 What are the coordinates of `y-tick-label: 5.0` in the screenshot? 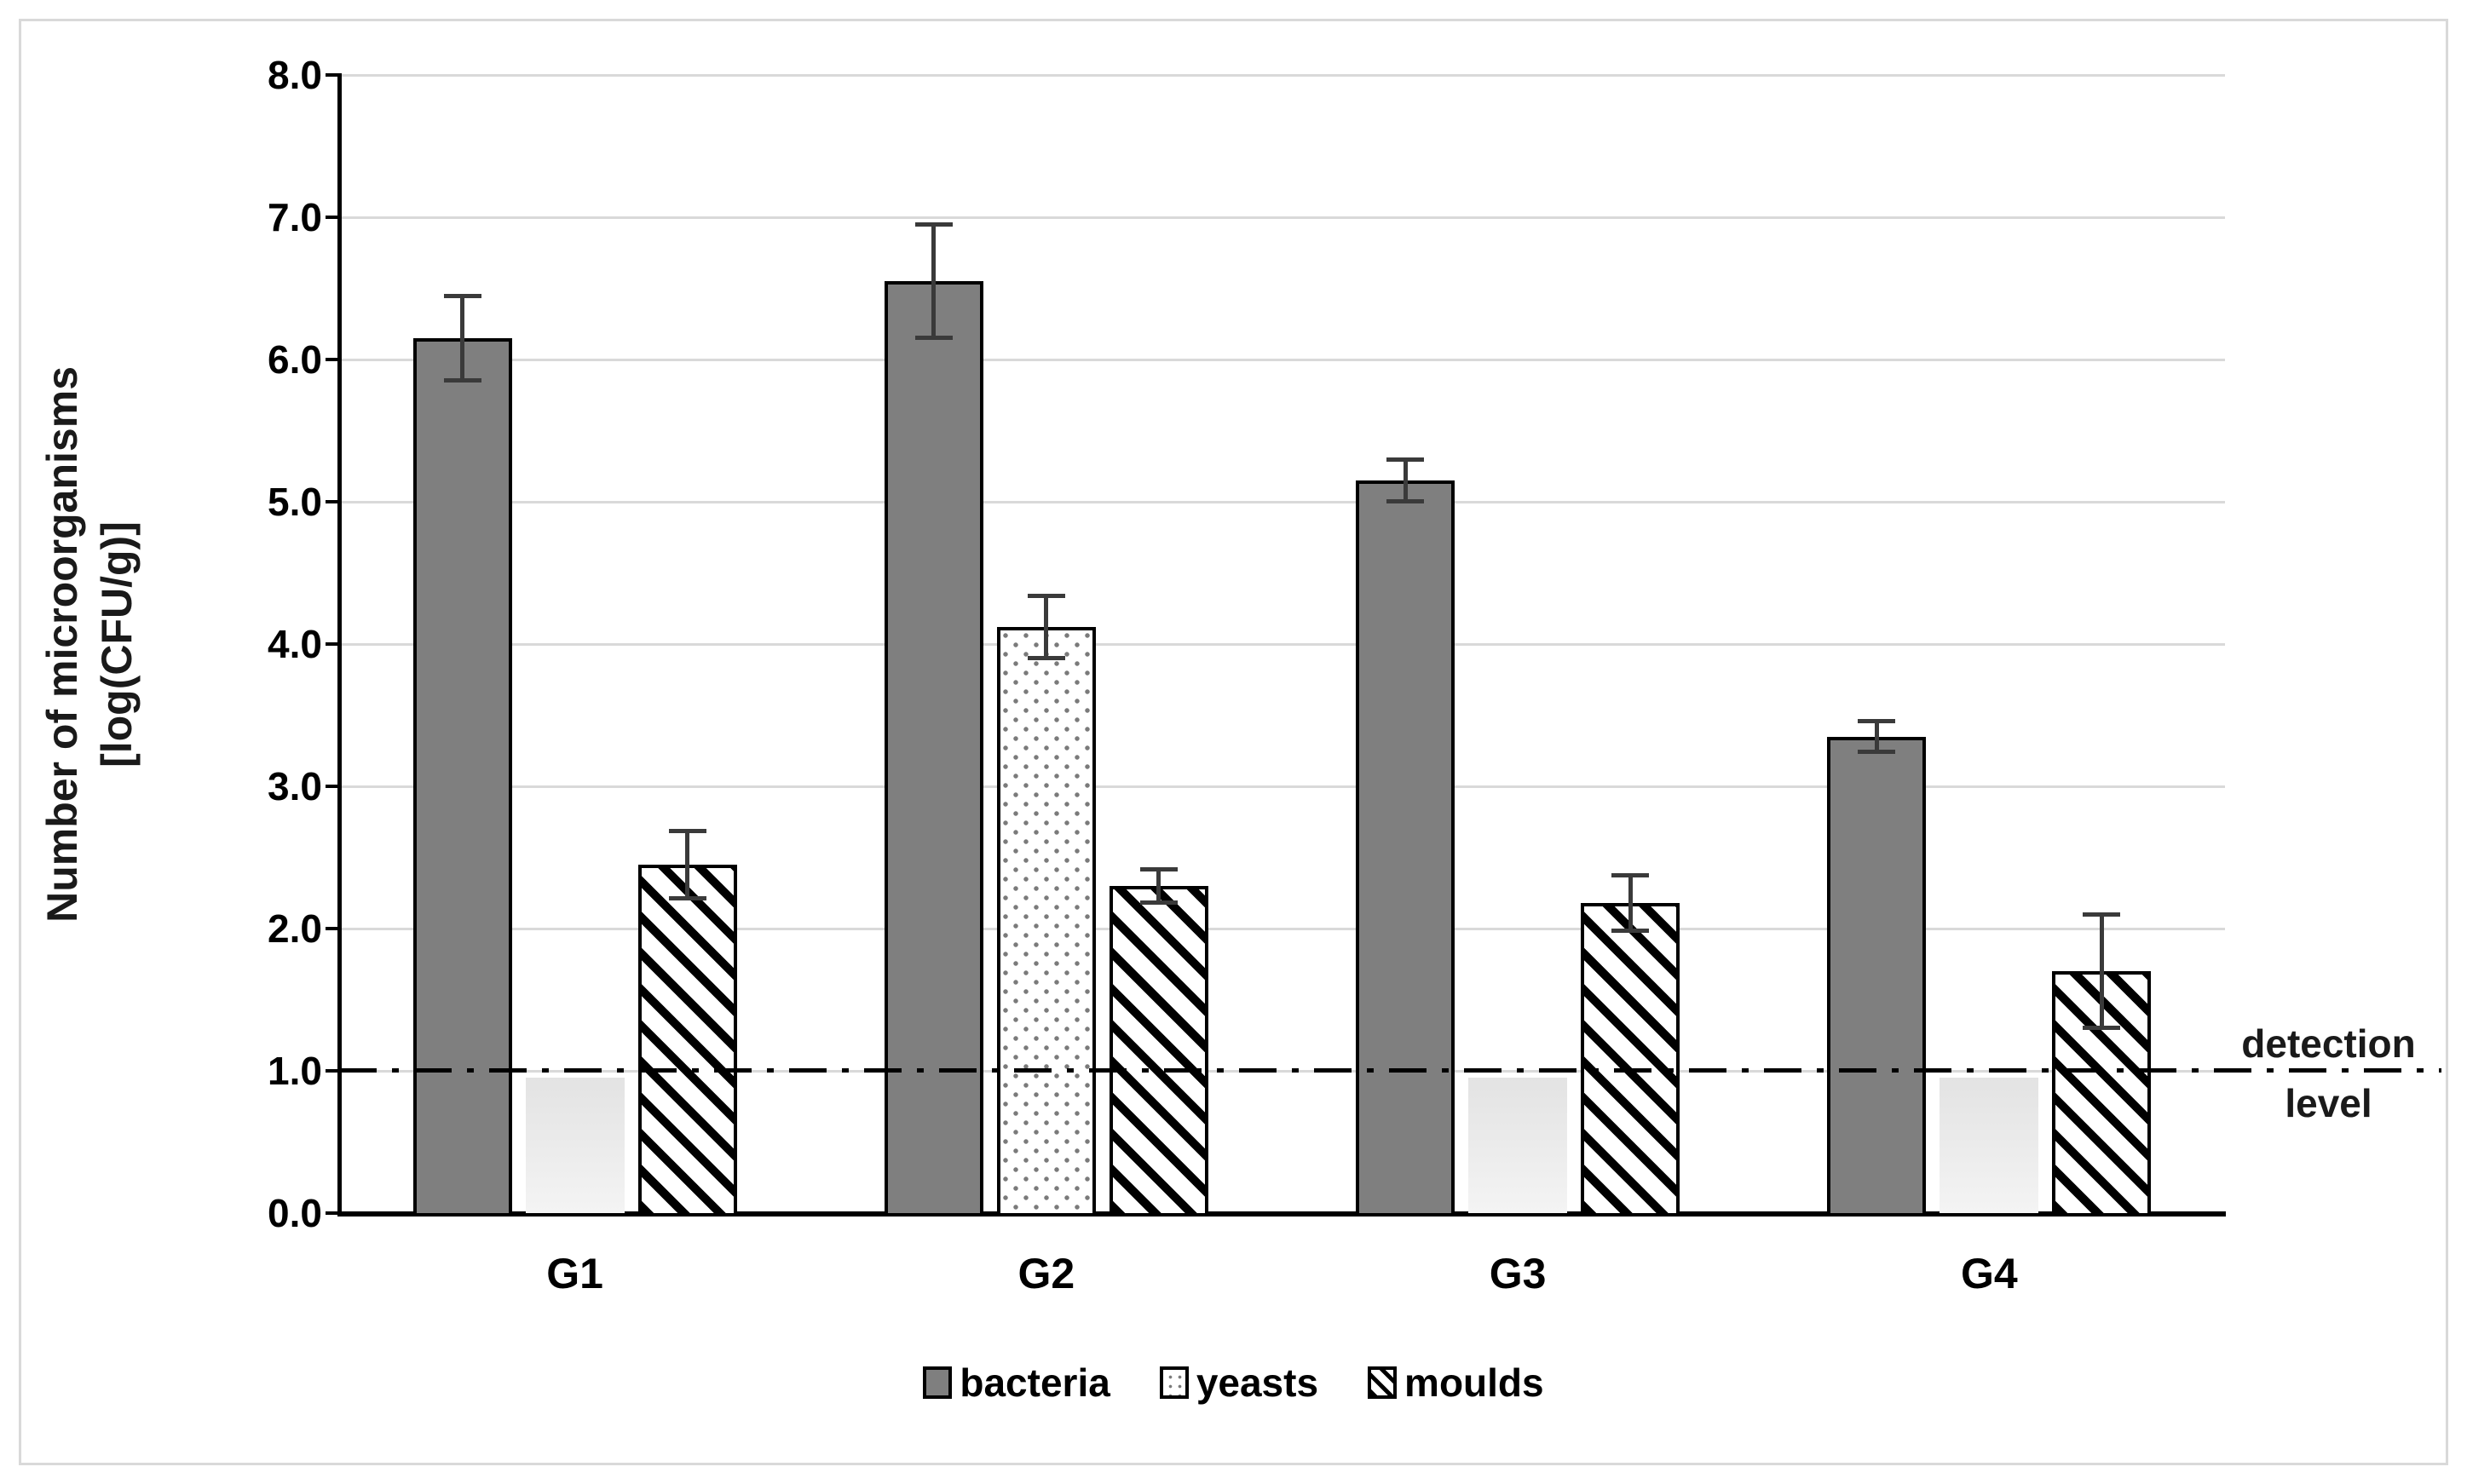 It's located at (295, 502).